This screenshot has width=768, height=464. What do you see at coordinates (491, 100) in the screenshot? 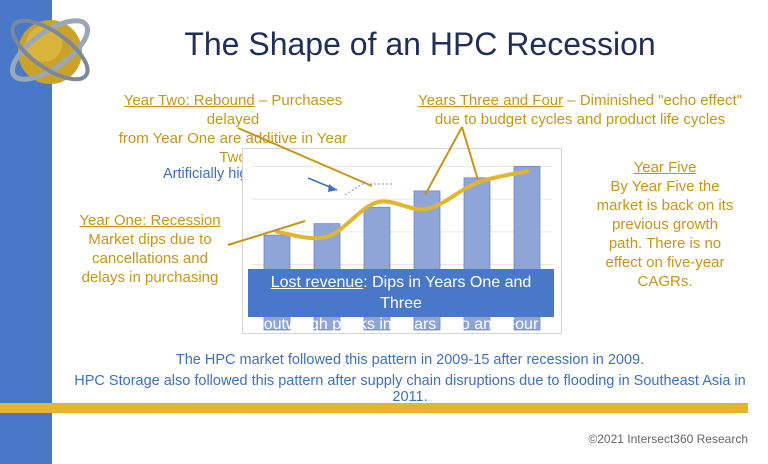
I see `years-three-four-heading: Years Three and Four` at bounding box center [491, 100].